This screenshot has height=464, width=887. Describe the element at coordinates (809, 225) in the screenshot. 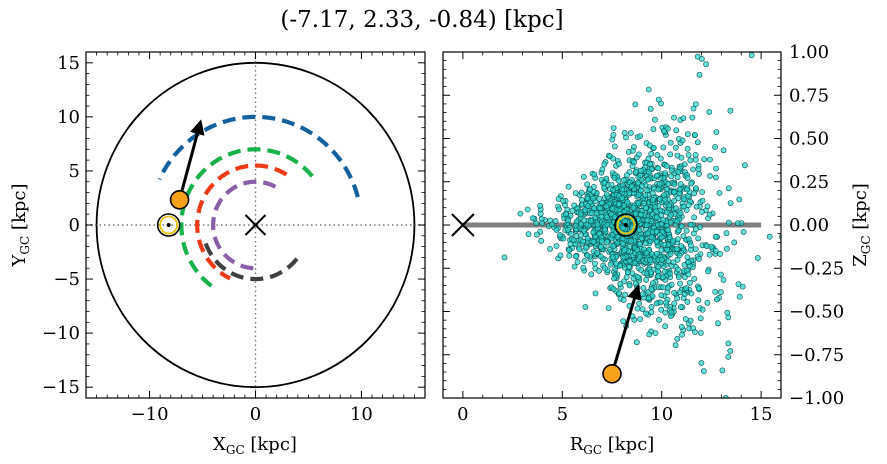

I see `right-ytick-label: 0.00` at that location.